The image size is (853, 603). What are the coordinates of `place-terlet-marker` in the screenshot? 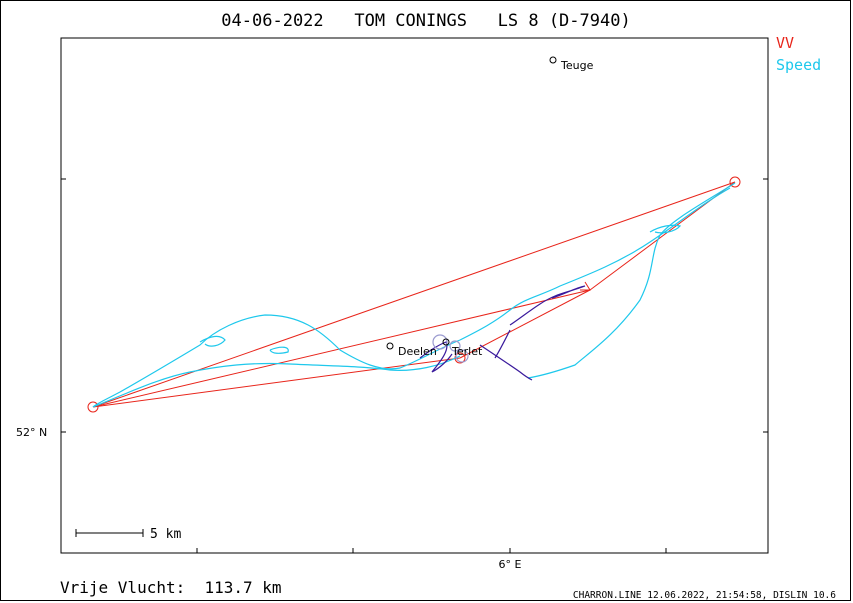 It's located at (446, 342).